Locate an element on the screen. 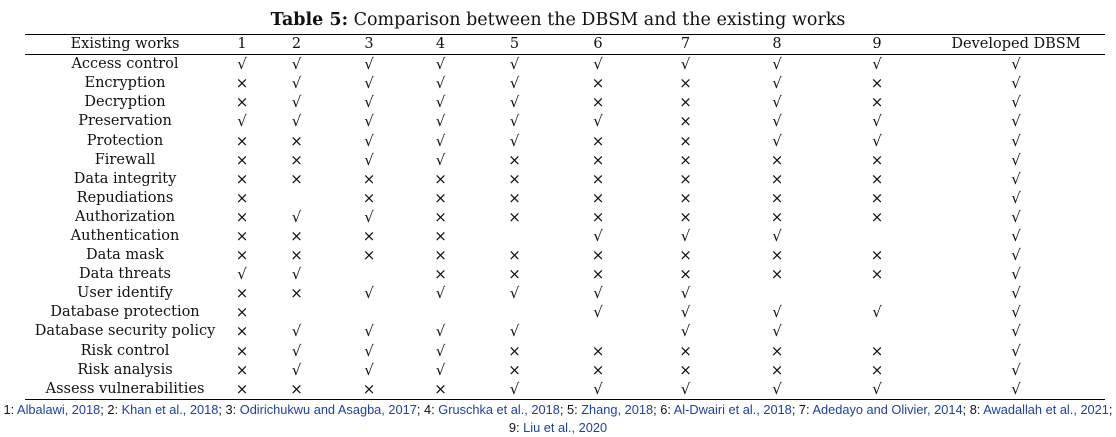  table-row: Database protection × √ √ √ √ √ is located at coordinates (565, 312).